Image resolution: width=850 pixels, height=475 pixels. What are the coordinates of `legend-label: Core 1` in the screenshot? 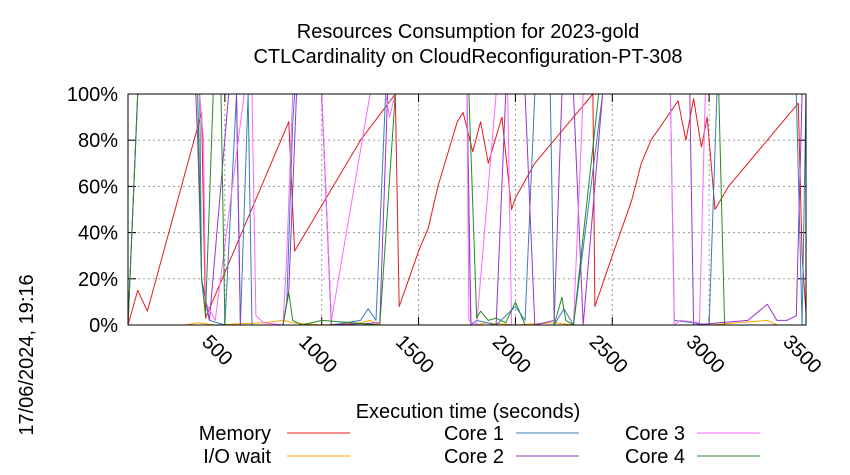 It's located at (474, 434).